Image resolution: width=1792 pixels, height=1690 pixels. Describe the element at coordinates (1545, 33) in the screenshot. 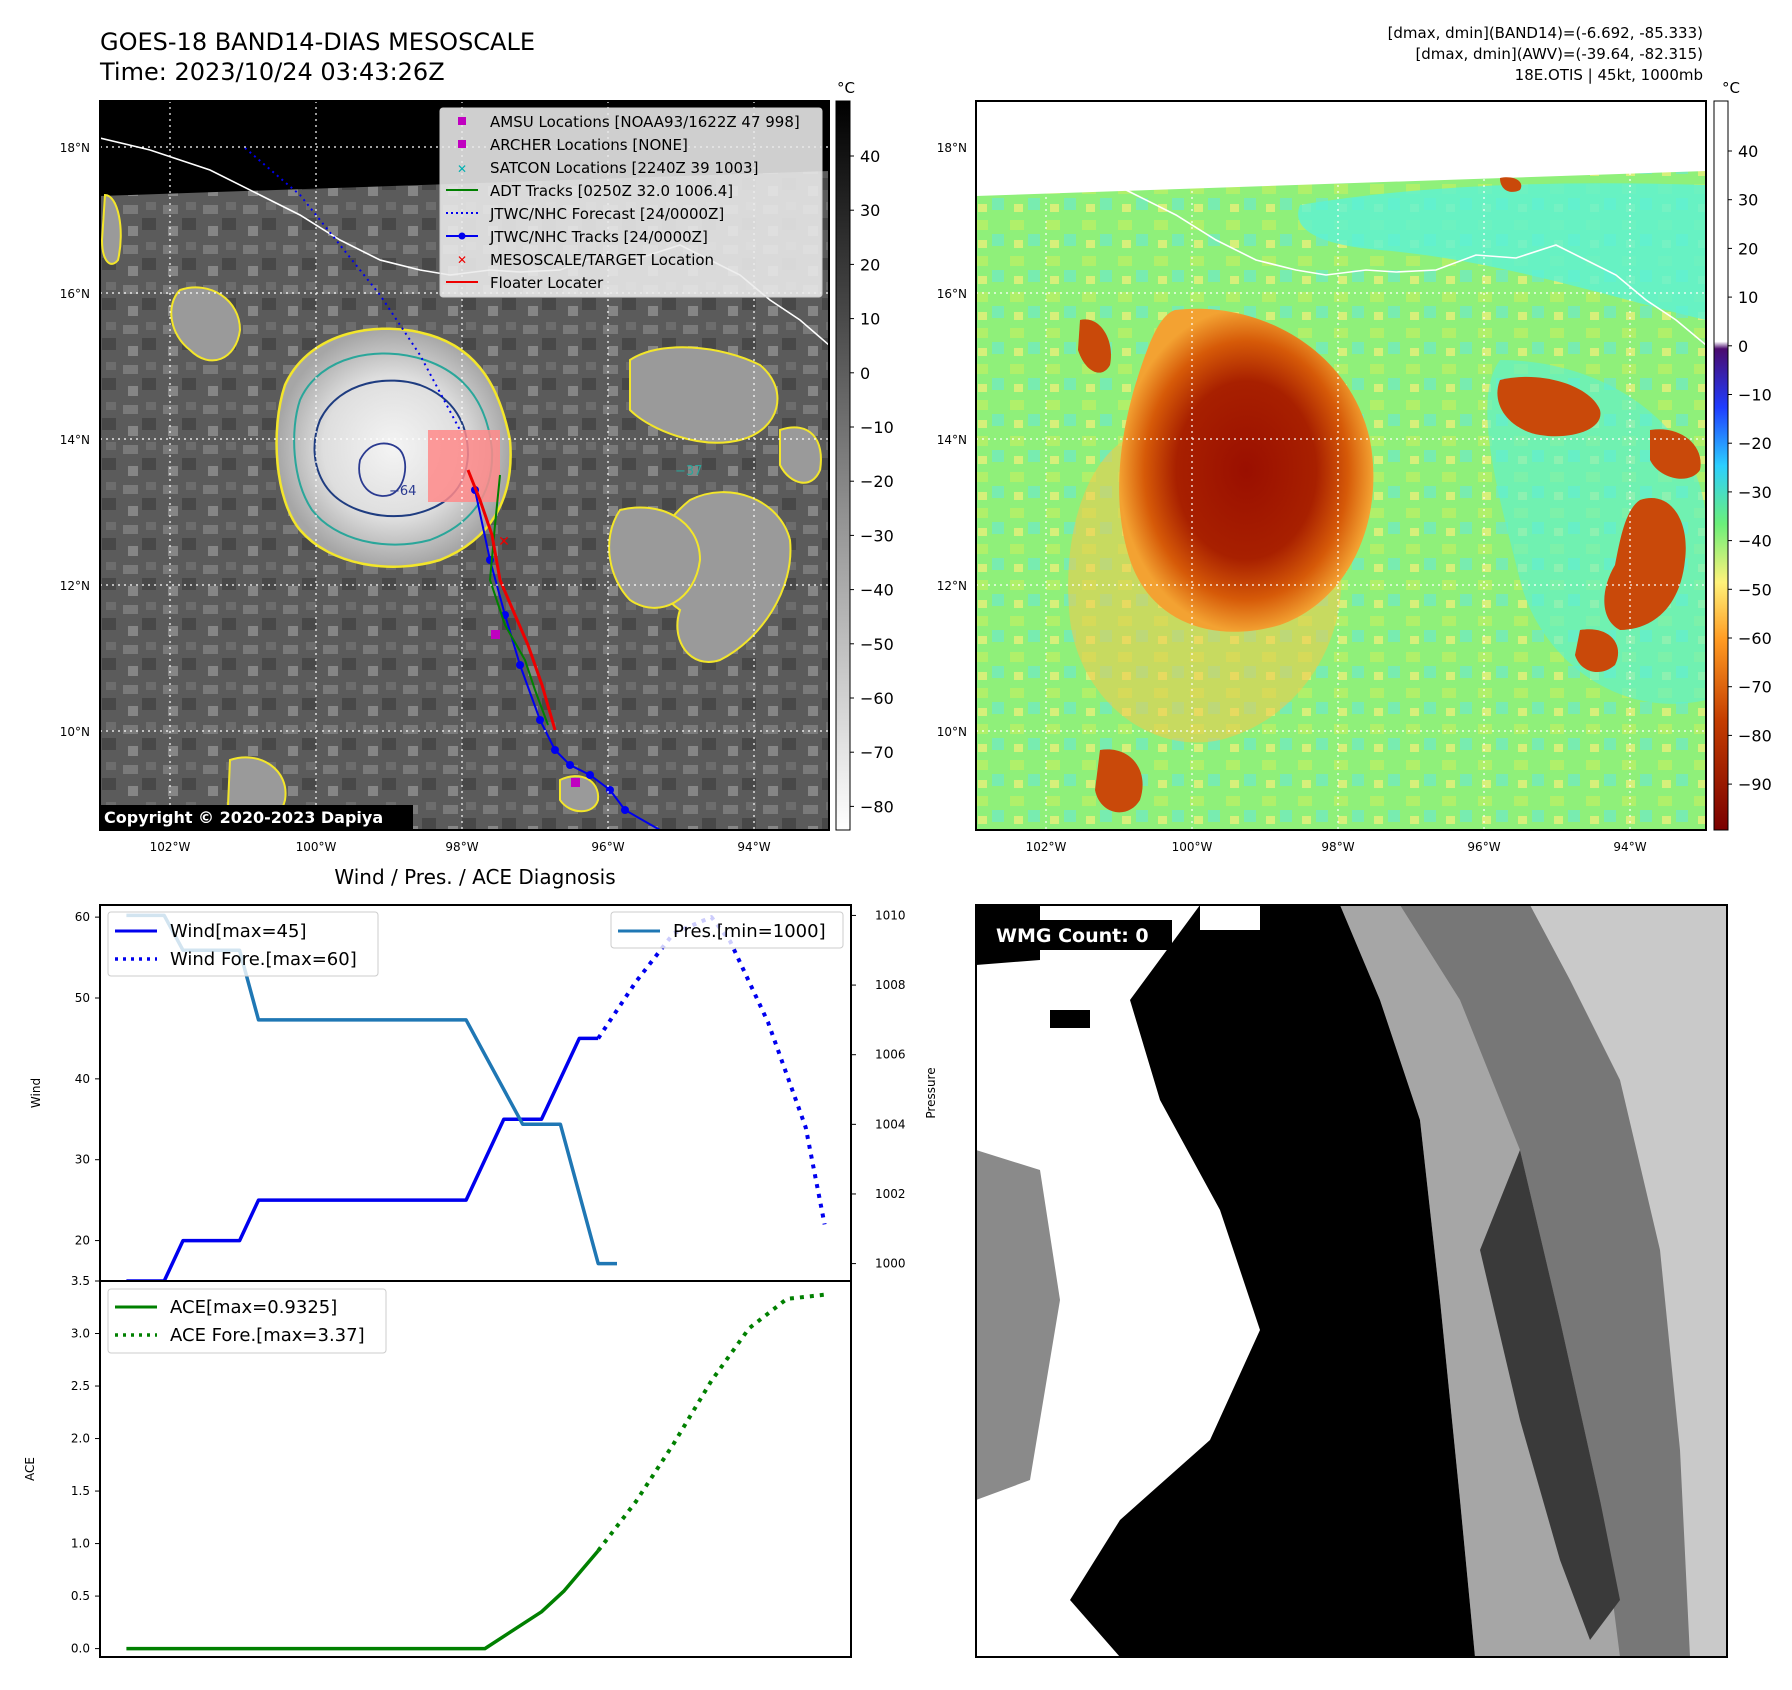

I see `band14-stats: [dmax, dmin](BAND14)=(-6.692, -85.333)` at that location.